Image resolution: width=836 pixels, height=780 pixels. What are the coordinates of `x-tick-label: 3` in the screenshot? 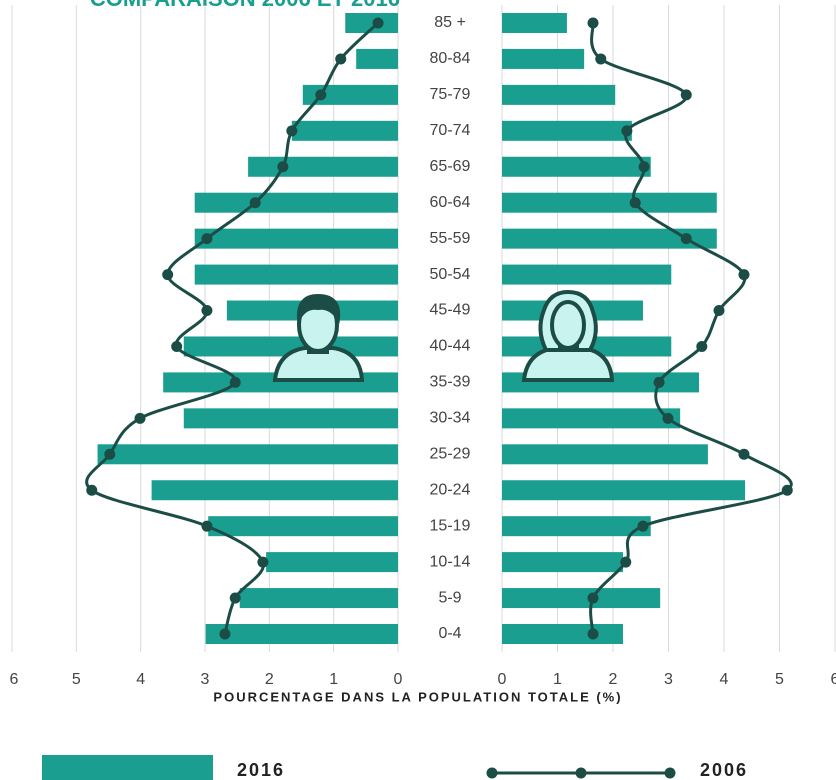 It's located at (205, 679).